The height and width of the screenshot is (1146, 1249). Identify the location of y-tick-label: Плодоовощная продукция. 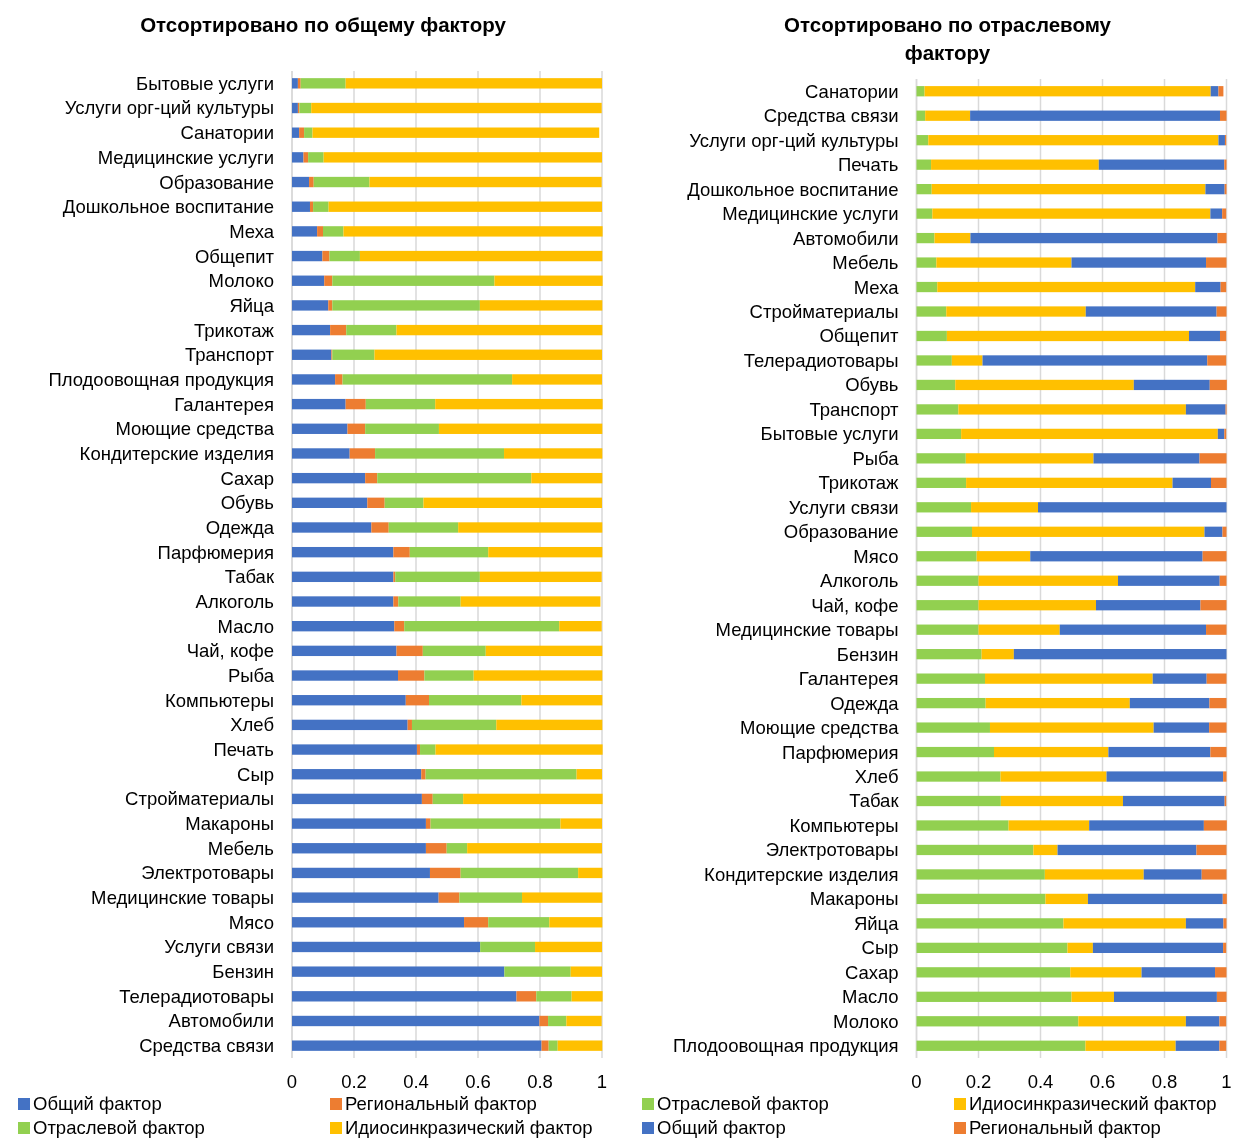
(161, 379).